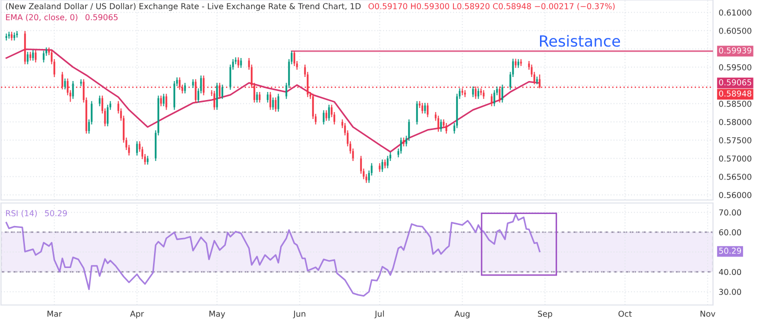 This screenshot has width=768, height=323. What do you see at coordinates (735, 82) in the screenshot?
I see `text: 0.59065` at bounding box center [735, 82].